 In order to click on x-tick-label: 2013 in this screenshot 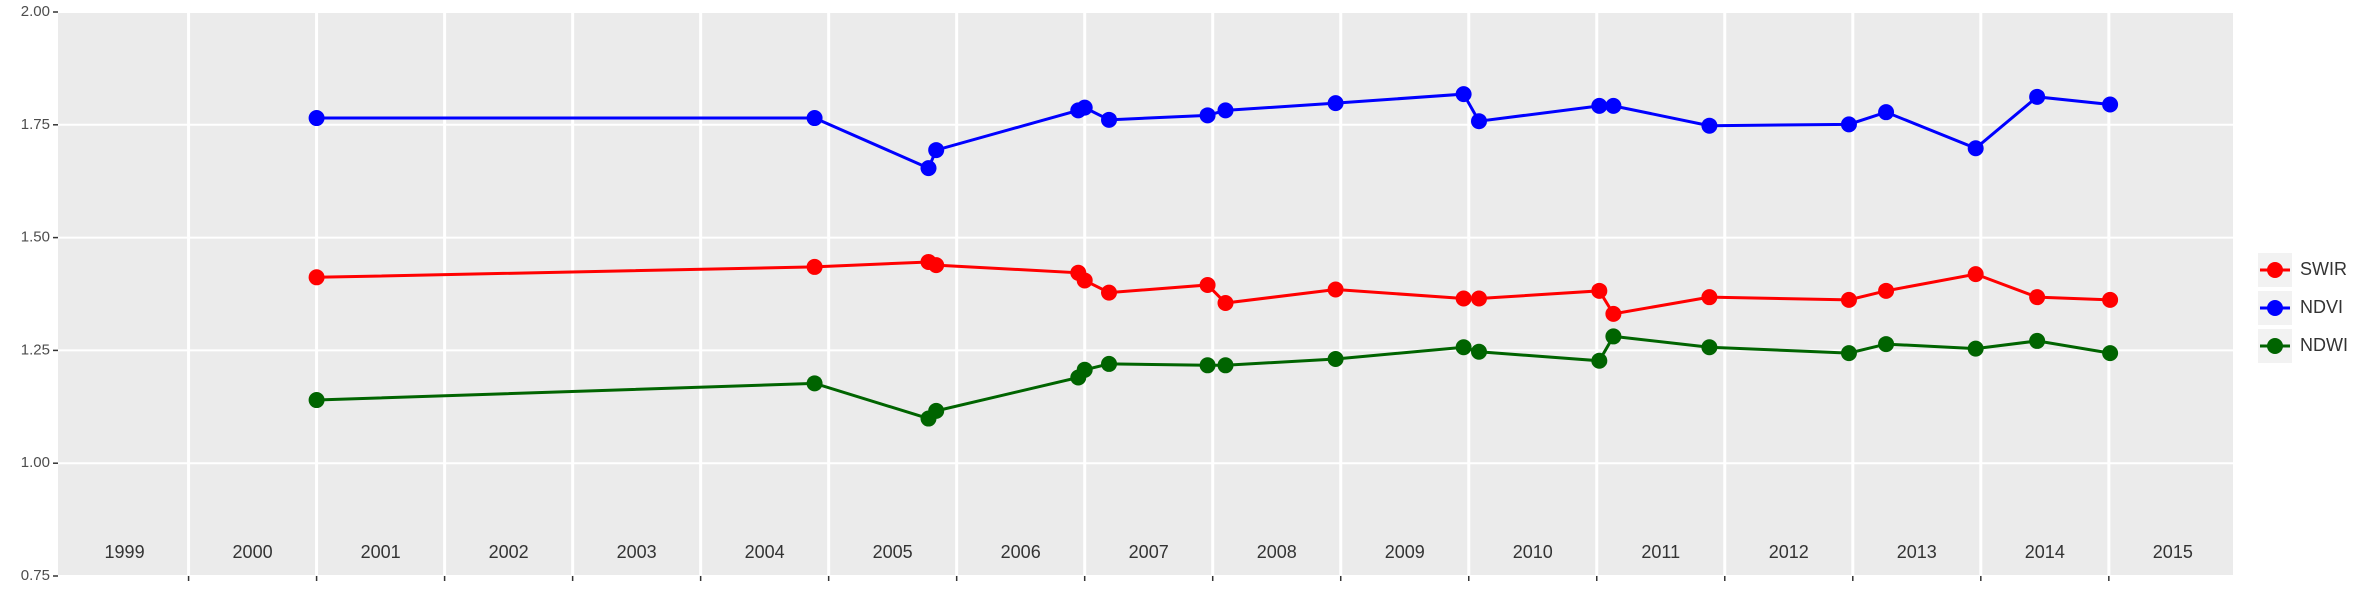, I will do `click(1917, 552)`.